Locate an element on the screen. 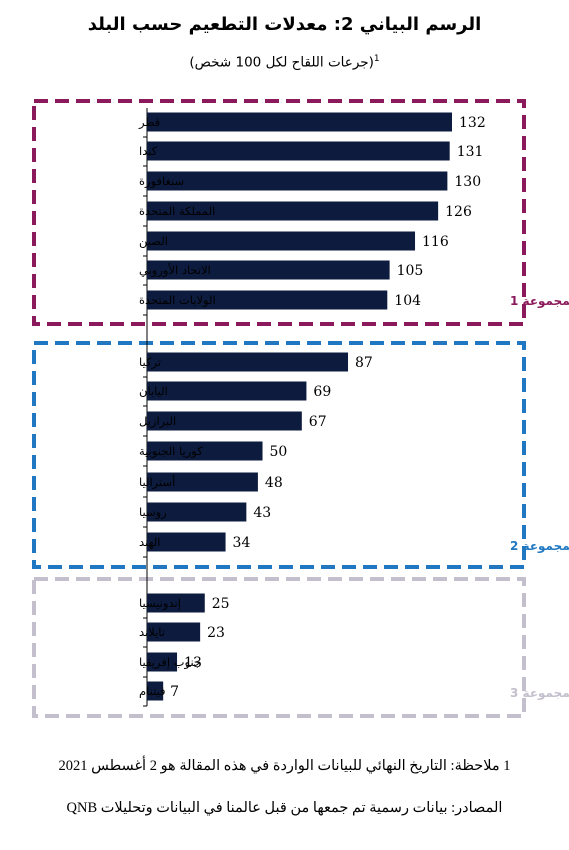  group-label: المجموعة 2 is located at coordinates (539, 546).